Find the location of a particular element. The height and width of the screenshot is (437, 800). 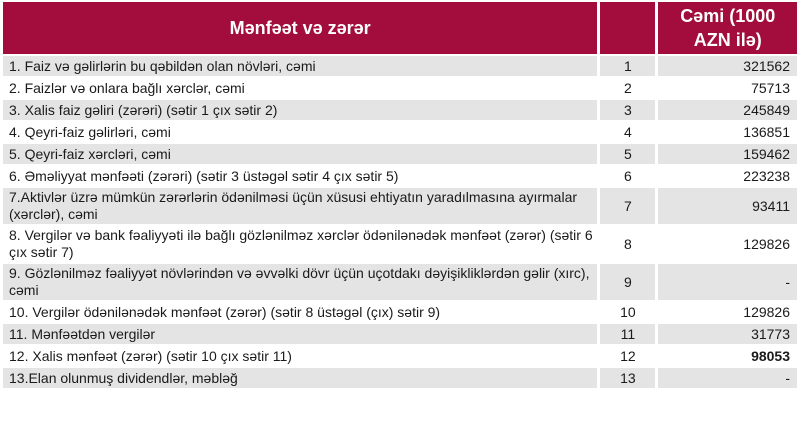

table-row: 5. Qeyri-faiz xərcləri, cəmi 5 159462 is located at coordinates (400, 154).